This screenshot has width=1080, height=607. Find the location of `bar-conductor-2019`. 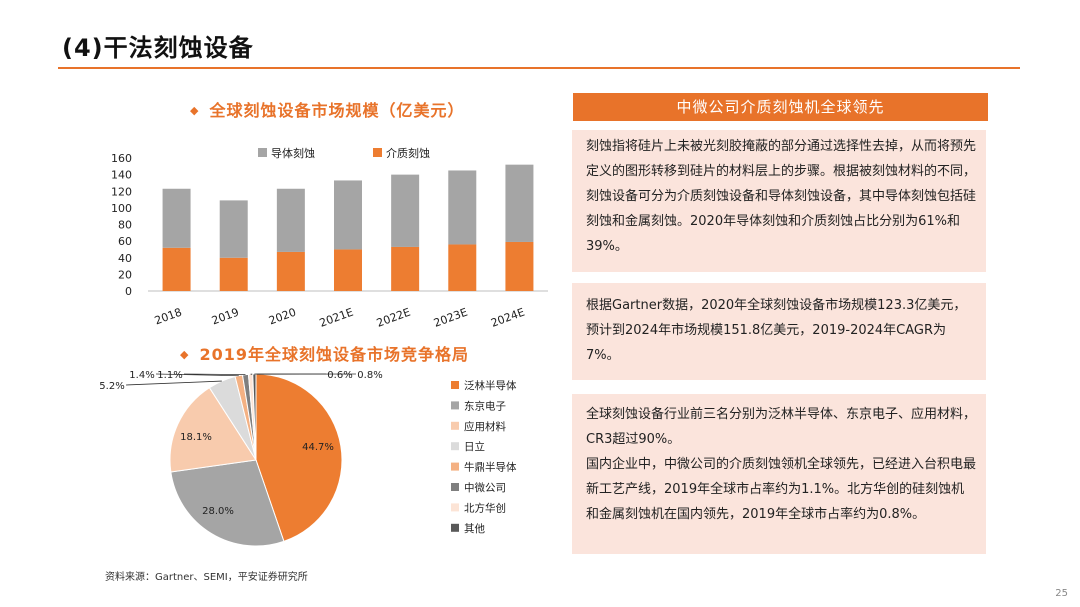

bar-conductor-2019 is located at coordinates (233, 229).